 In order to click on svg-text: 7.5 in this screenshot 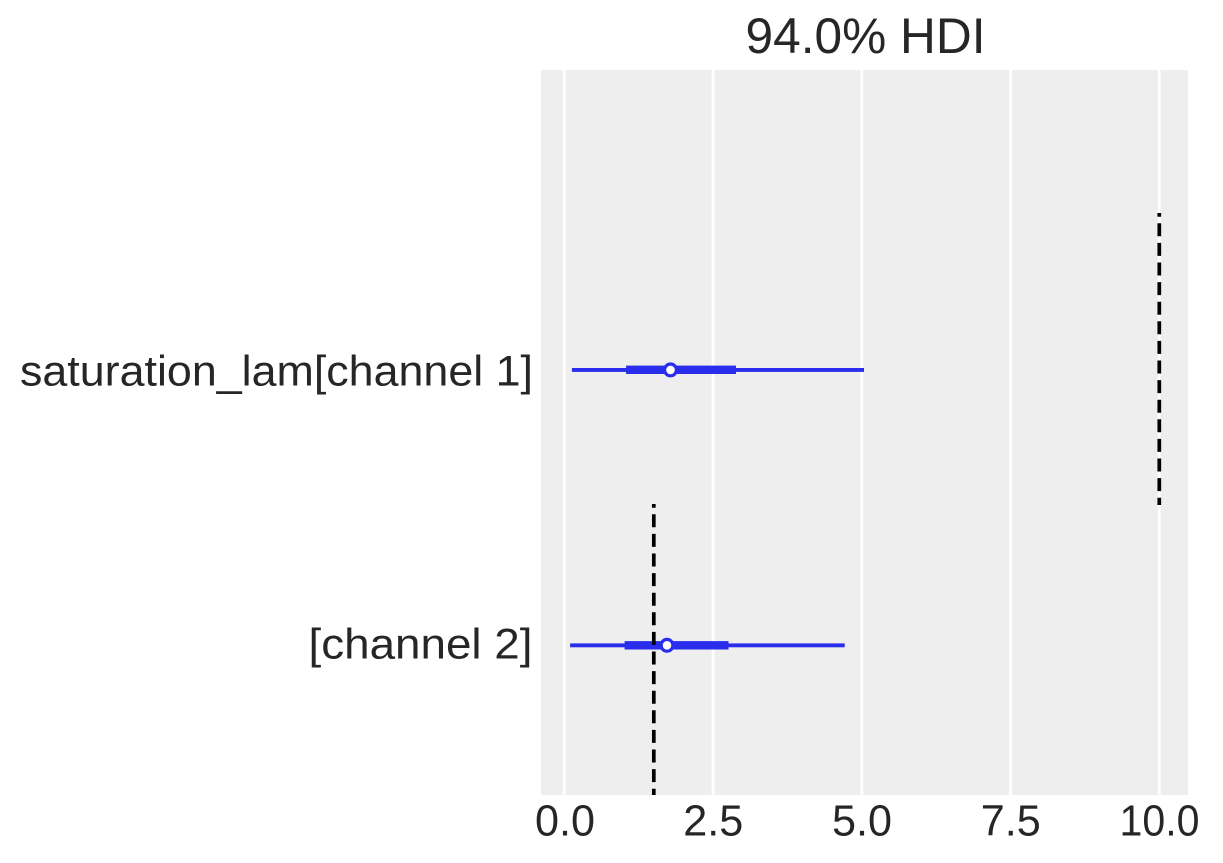, I will do `click(1011, 821)`.